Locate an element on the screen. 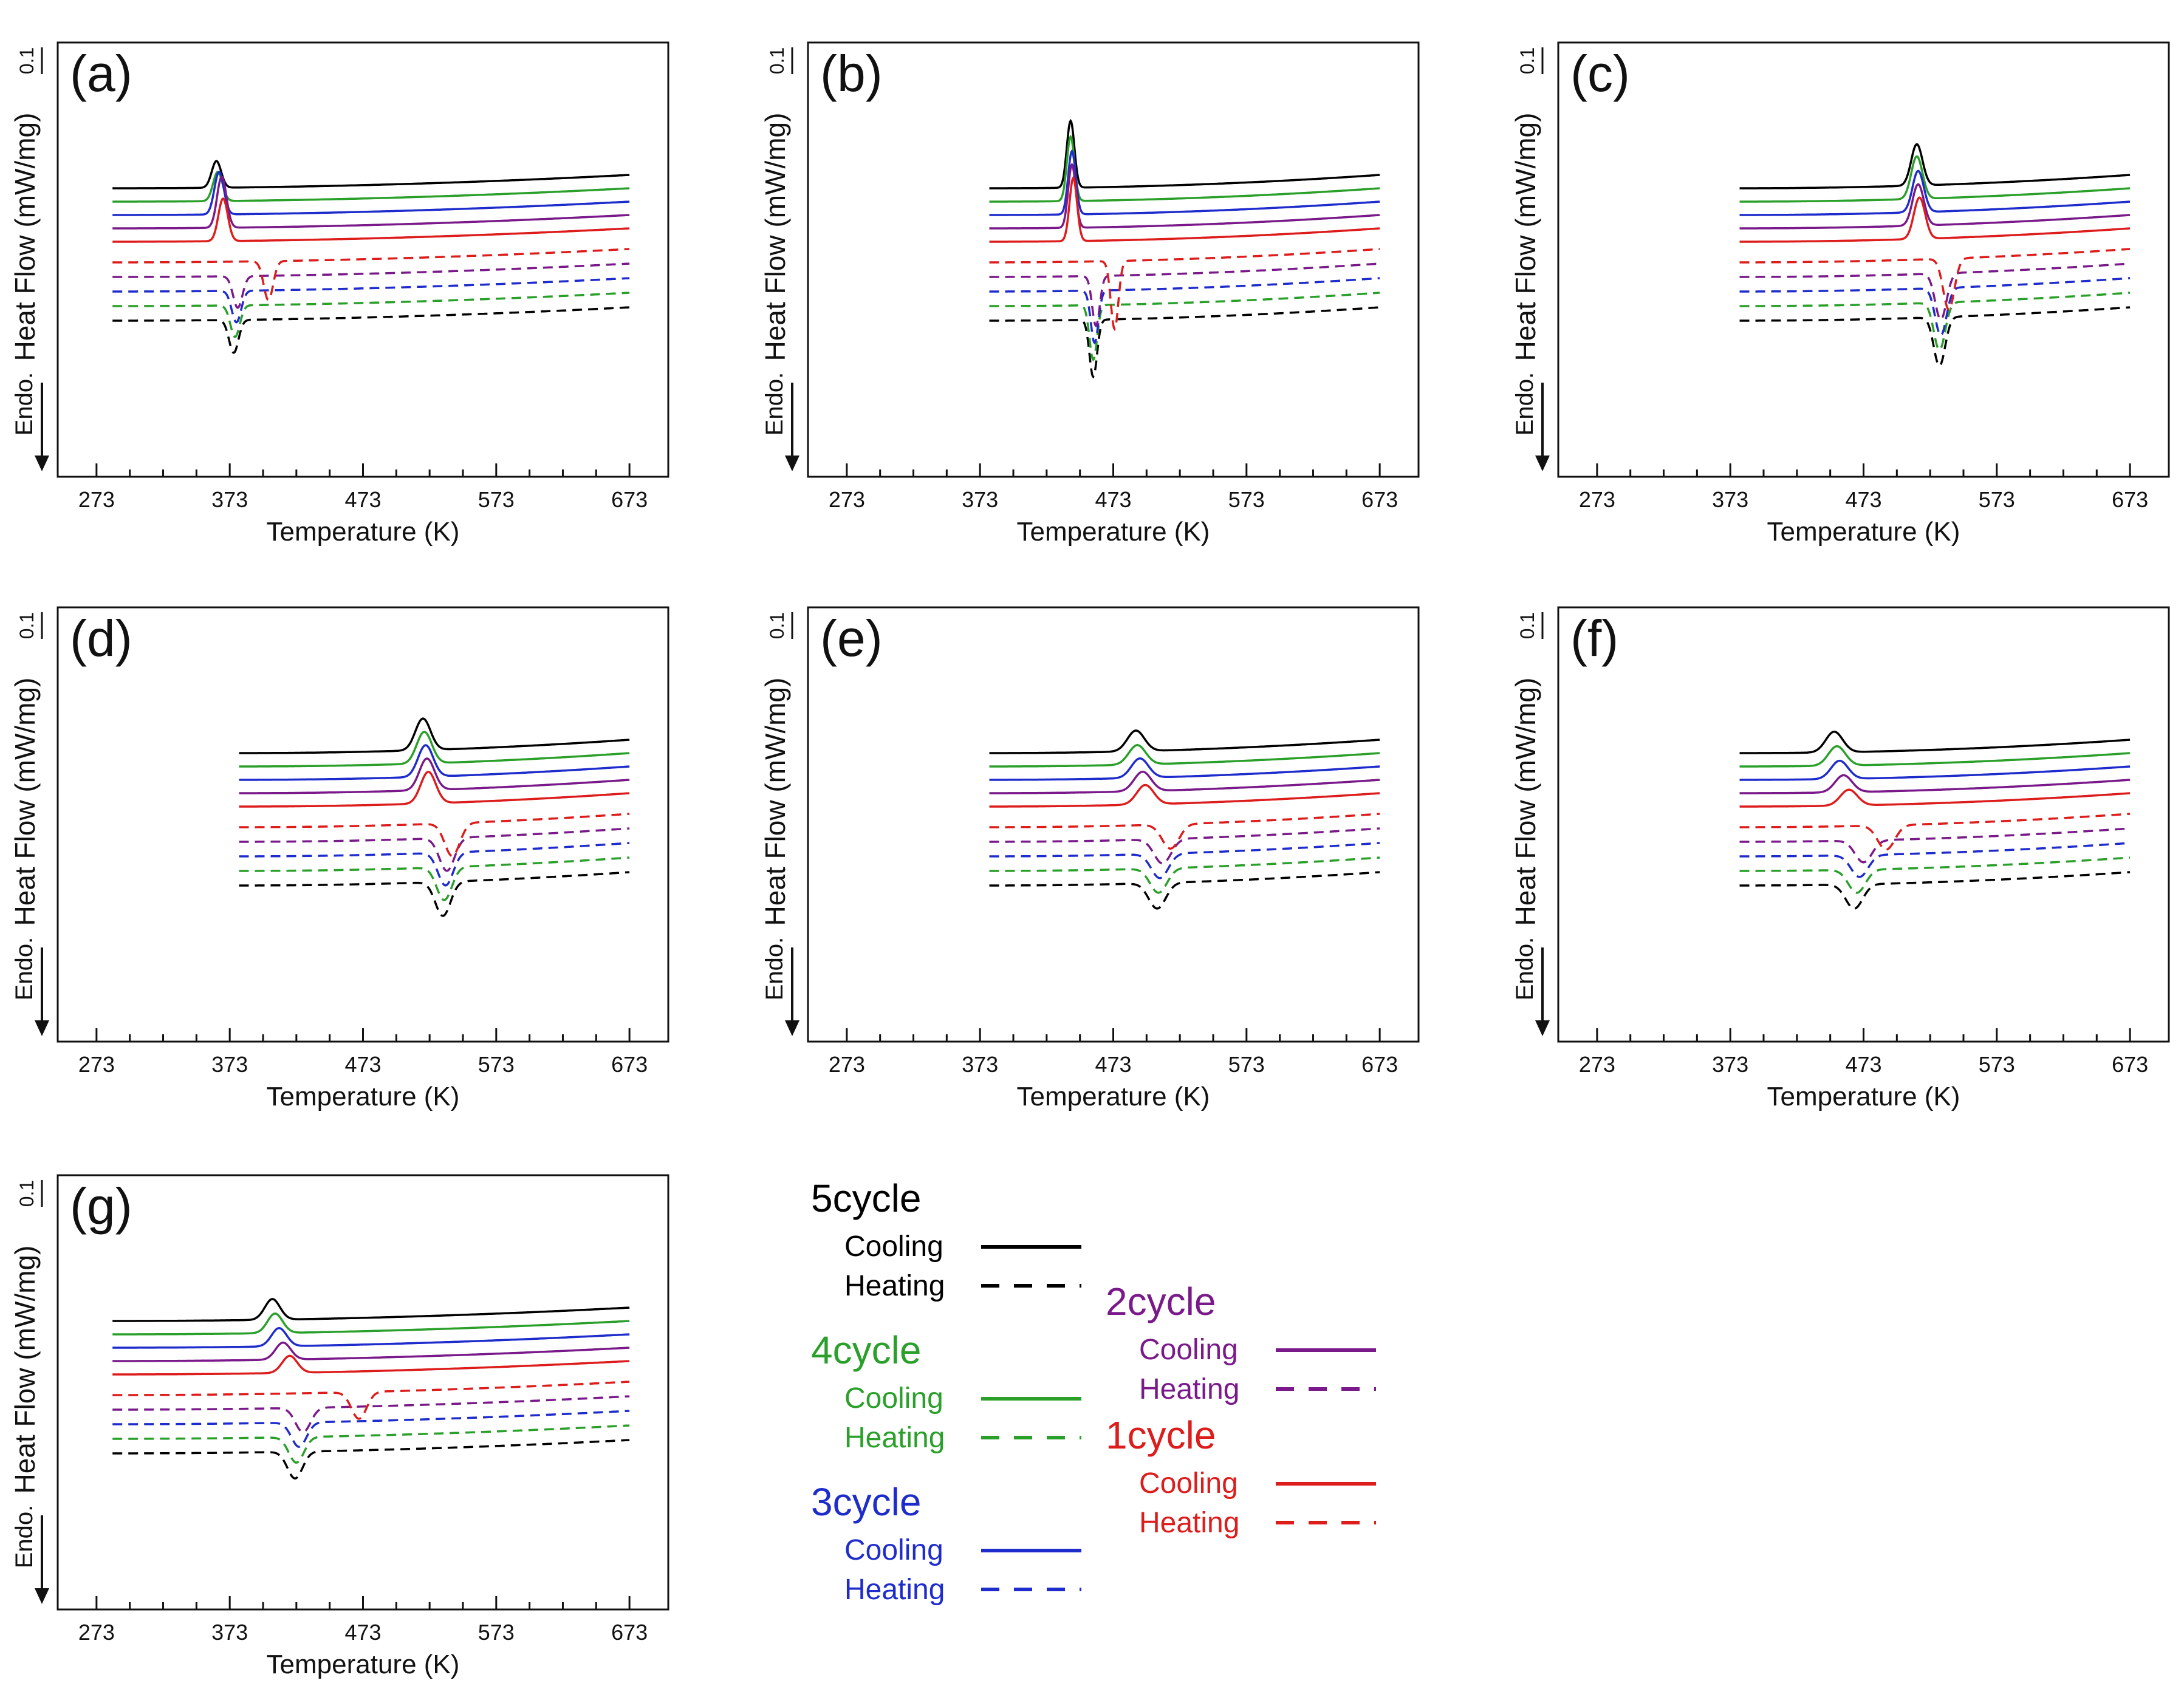 The height and width of the screenshot is (1686, 2184). heating-curve-4cycle is located at coordinates (1184, 327).